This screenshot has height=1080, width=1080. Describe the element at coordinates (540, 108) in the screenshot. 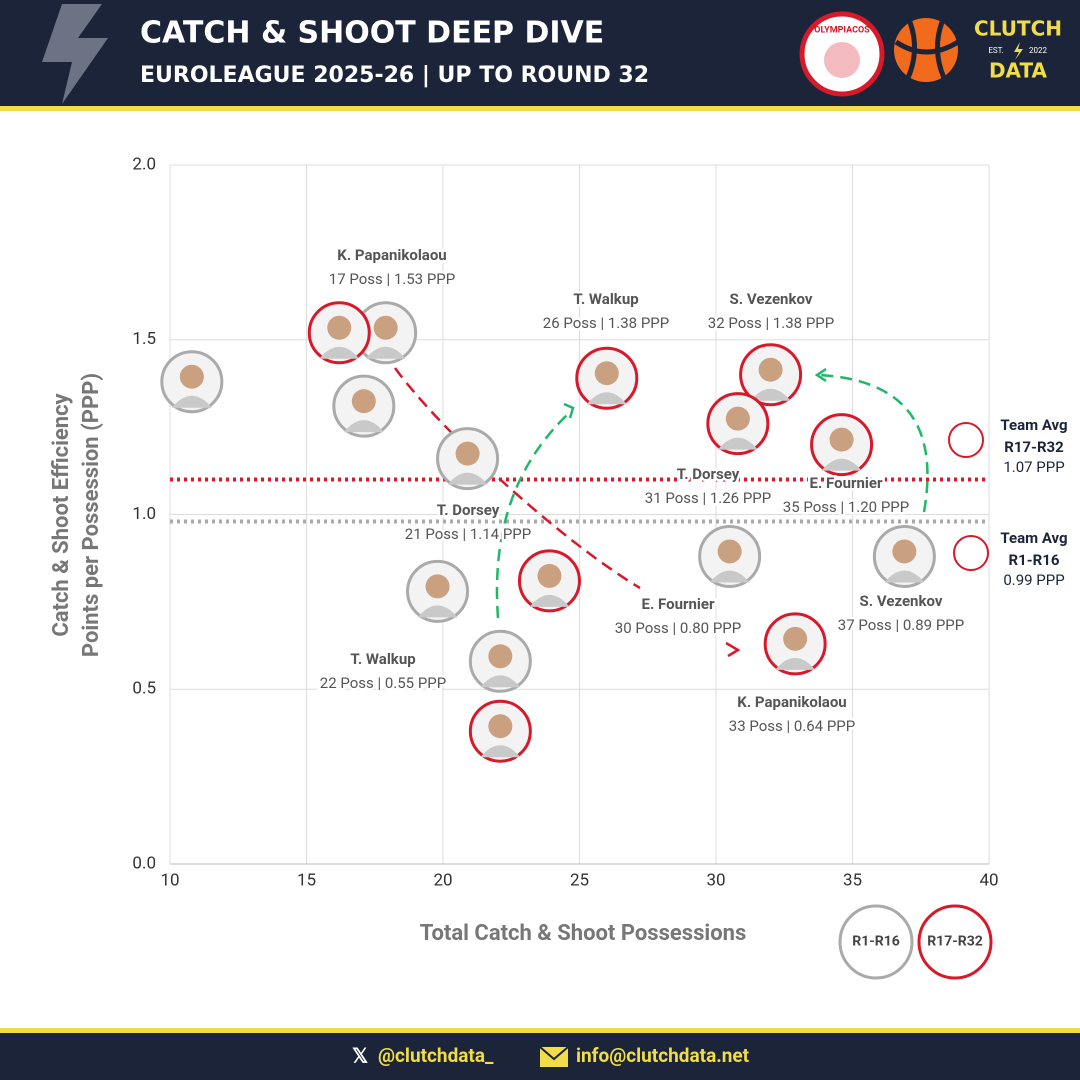

I see `header-stripe` at that location.